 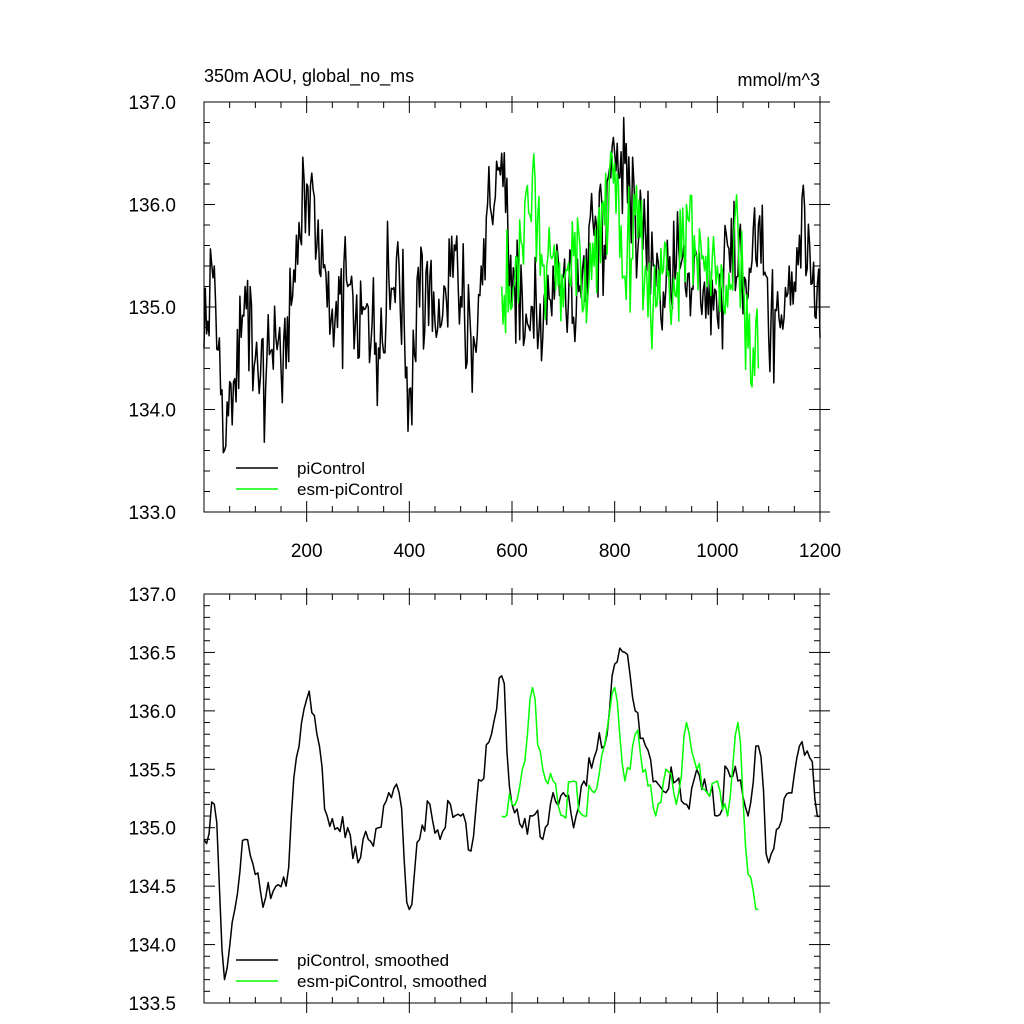 What do you see at coordinates (373, 960) in the screenshot?
I see `legend-label: piControl, smoothed` at bounding box center [373, 960].